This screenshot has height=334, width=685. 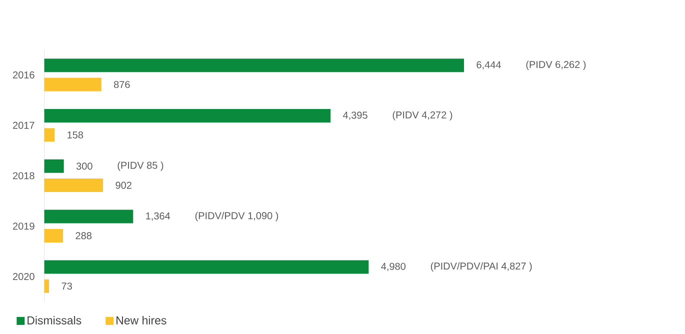 What do you see at coordinates (124, 185) in the screenshot?
I see `data-label: 902` at bounding box center [124, 185].